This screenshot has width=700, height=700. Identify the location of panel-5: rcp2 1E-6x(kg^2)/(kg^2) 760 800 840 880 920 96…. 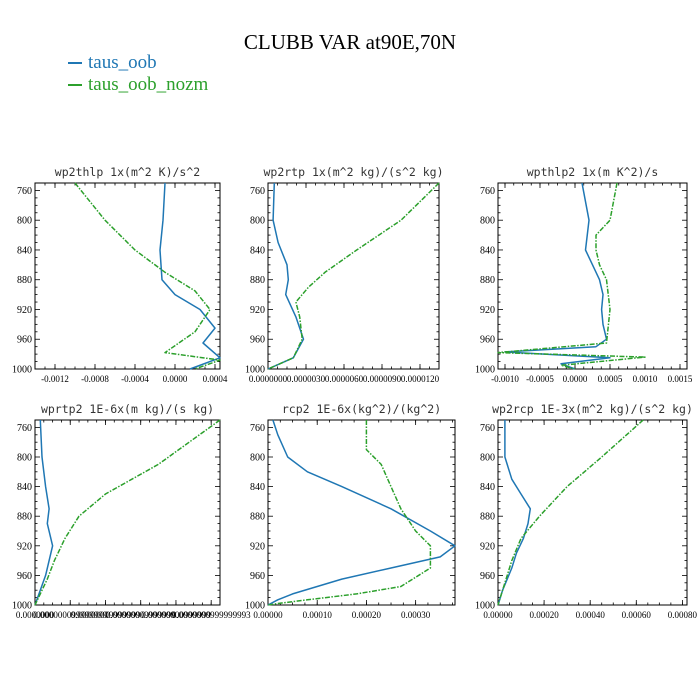
(350, 511).